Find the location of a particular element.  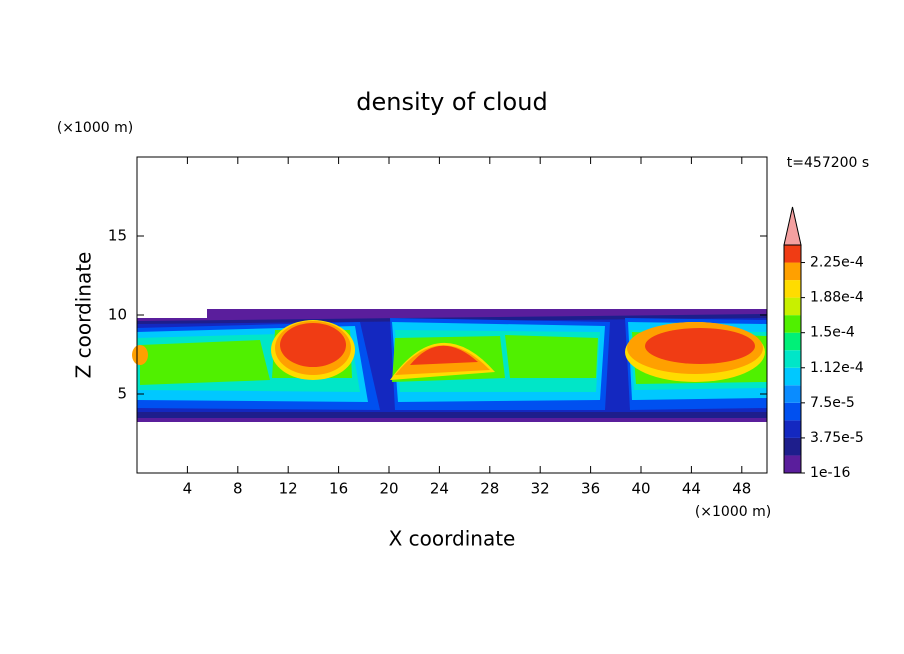

colorbar-label: 1.12e-4 is located at coordinates (837, 368).